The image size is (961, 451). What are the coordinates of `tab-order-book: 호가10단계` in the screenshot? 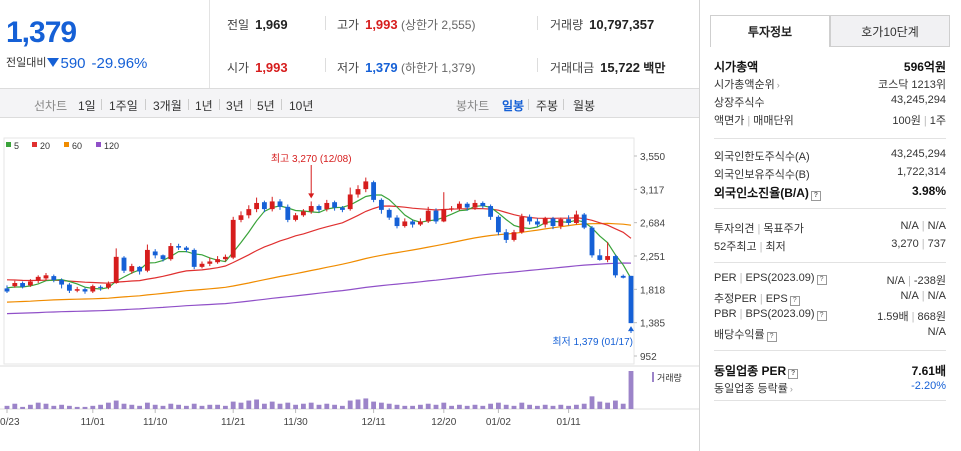 It's located at (890, 31).